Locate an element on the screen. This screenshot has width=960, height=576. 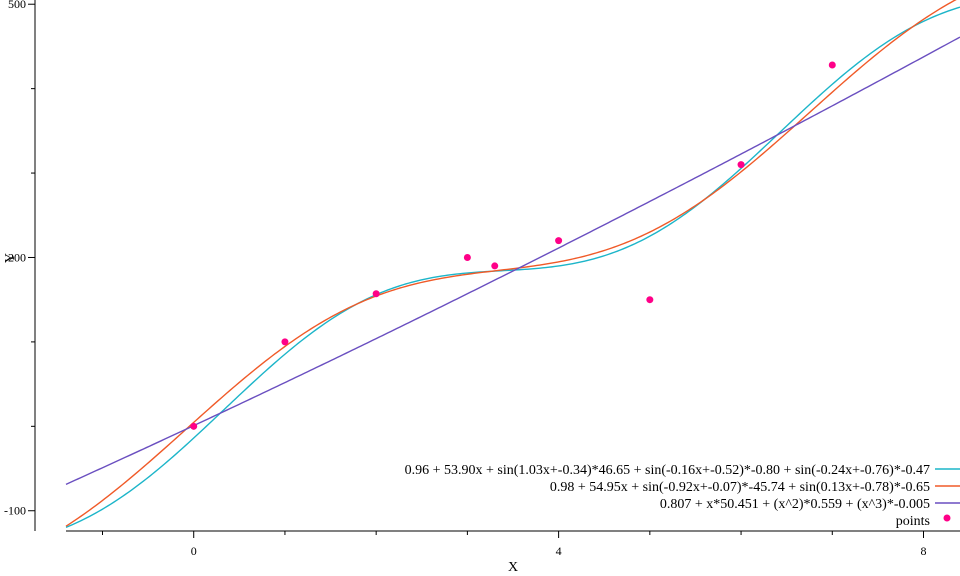
y-tick-label-2: 500 is located at coordinates (17, 5).